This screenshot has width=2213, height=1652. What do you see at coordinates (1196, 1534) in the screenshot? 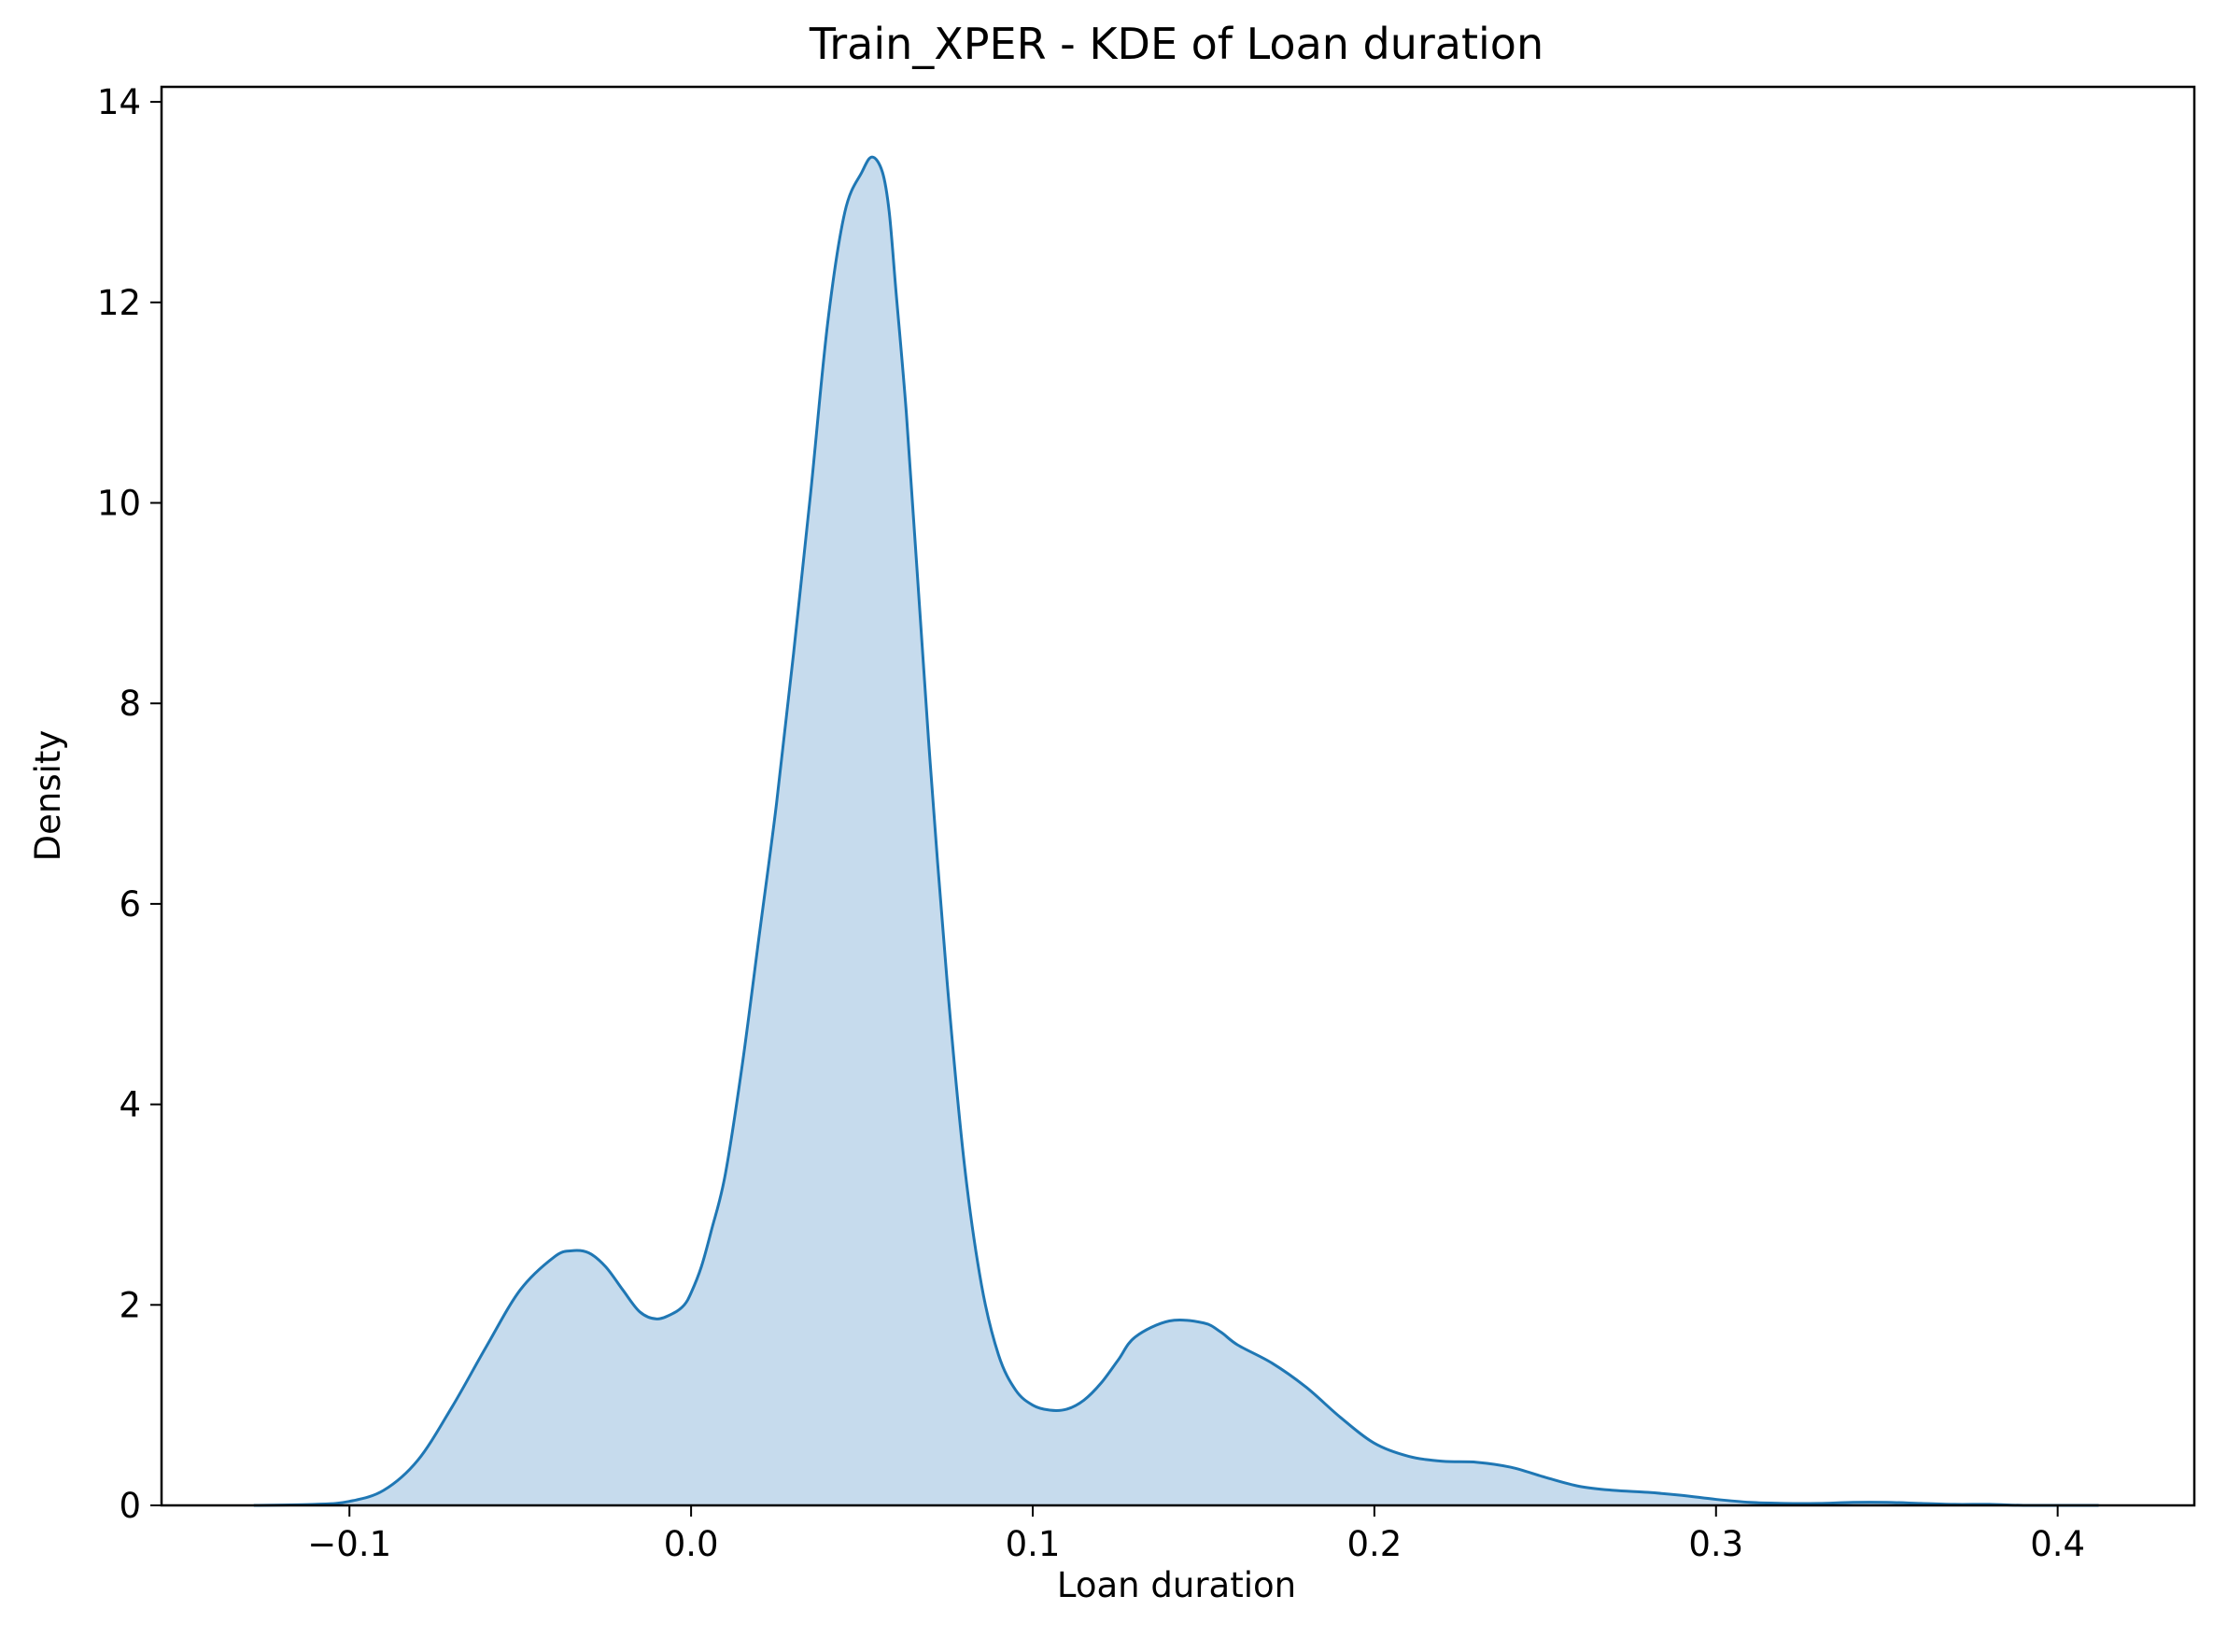
I see `x-axis-ticks: −0.1 0.0 0.1 0.2 0.3 0.4` at bounding box center [1196, 1534].